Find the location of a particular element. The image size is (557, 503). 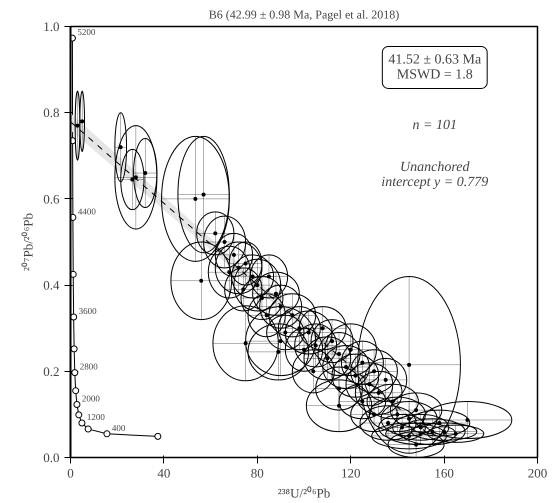

x-tick-label: 200 is located at coordinates (538, 473).